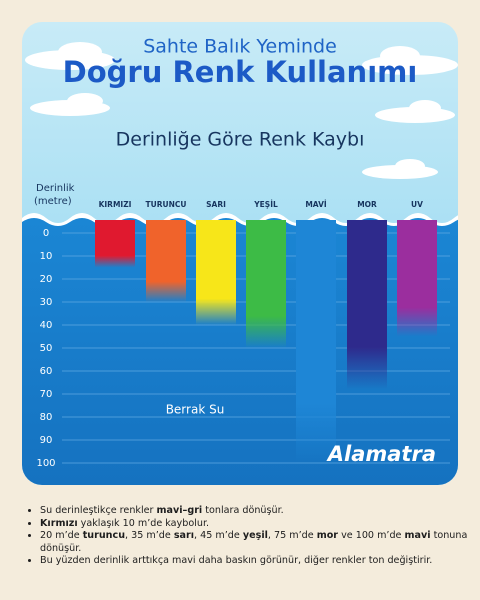 This screenshot has width=480, height=600. Describe the element at coordinates (53, 201) in the screenshot. I see `y-axis-label: (metre)` at that location.